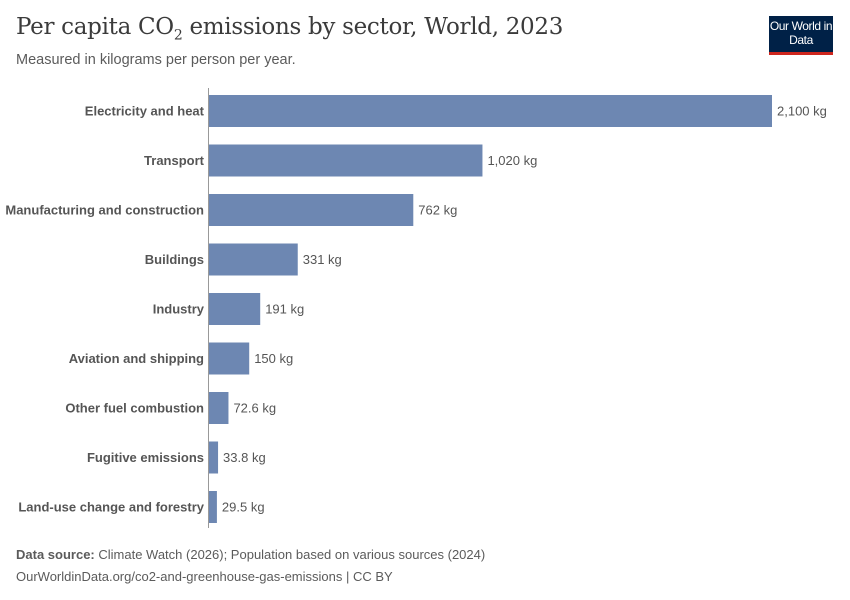 The height and width of the screenshot is (600, 850). I want to click on category-label: Buildings, so click(174, 259).